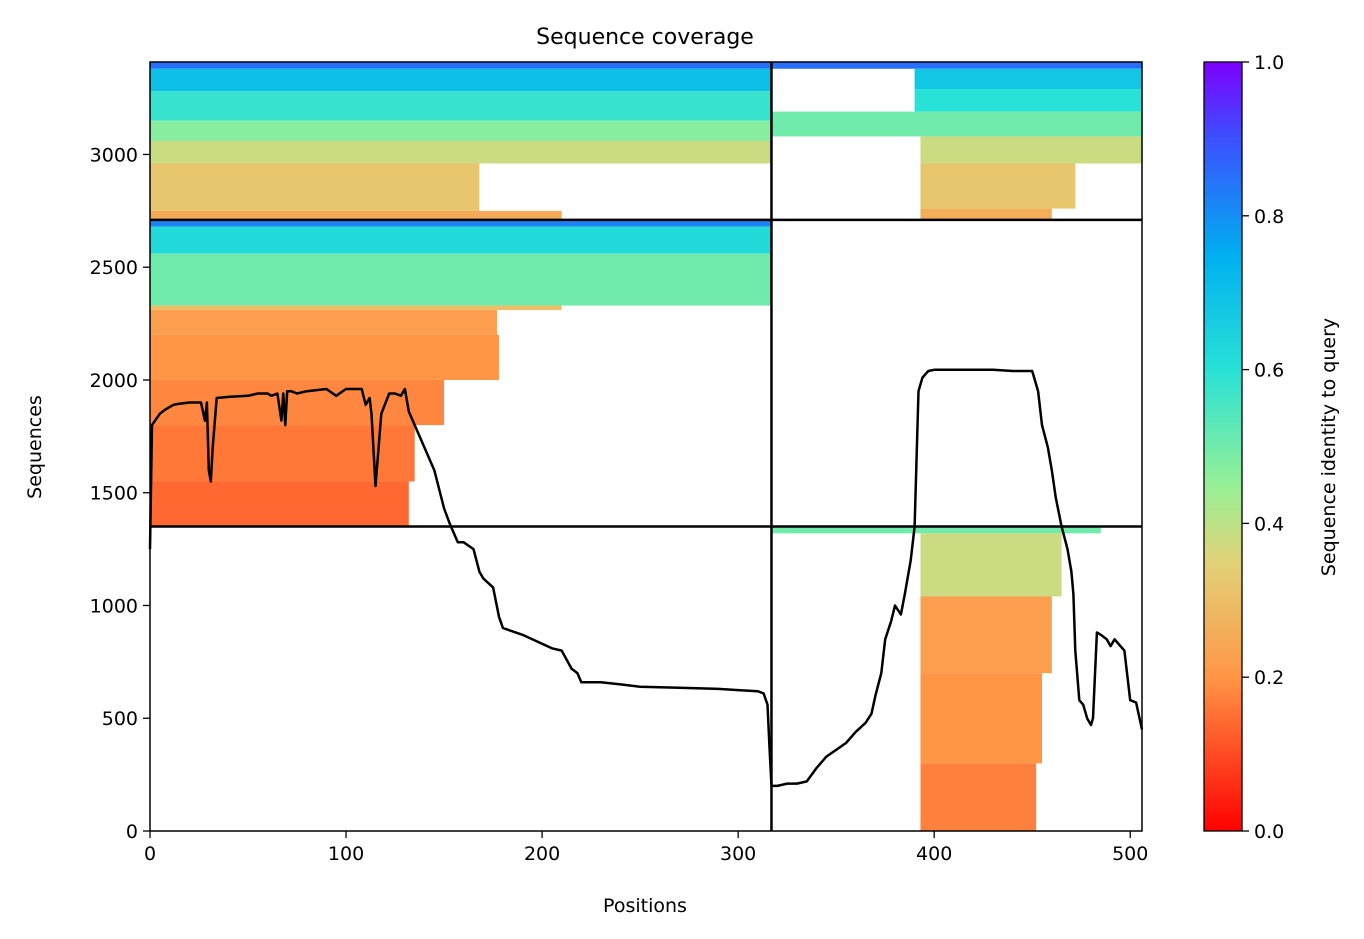 The height and width of the screenshot is (939, 1364). Describe the element at coordinates (1269, 524) in the screenshot. I see `colorbar-tick-label: 0.4` at that location.